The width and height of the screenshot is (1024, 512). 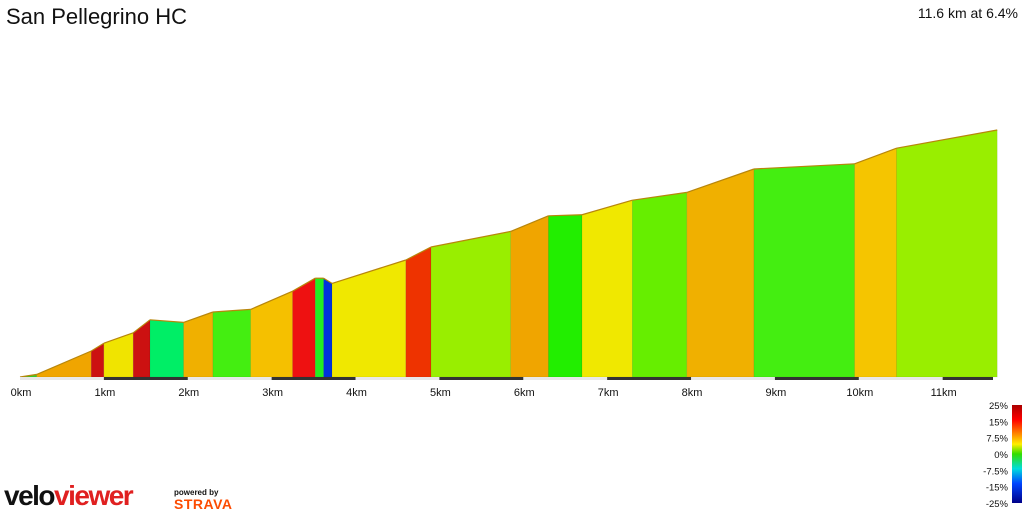 I want to click on x-tick-label: 6km, so click(x=524, y=393).